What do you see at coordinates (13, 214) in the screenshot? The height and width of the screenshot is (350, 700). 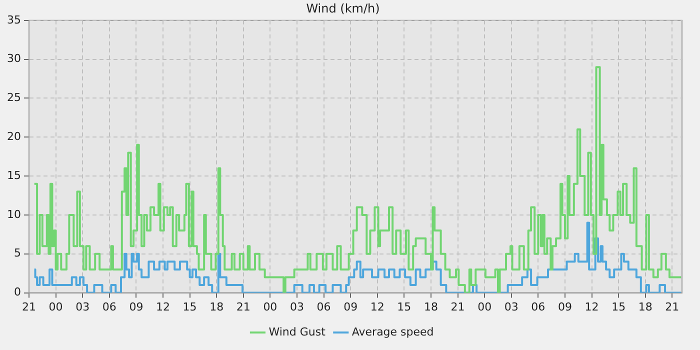 I see `y-tick-label: 10` at bounding box center [13, 214].